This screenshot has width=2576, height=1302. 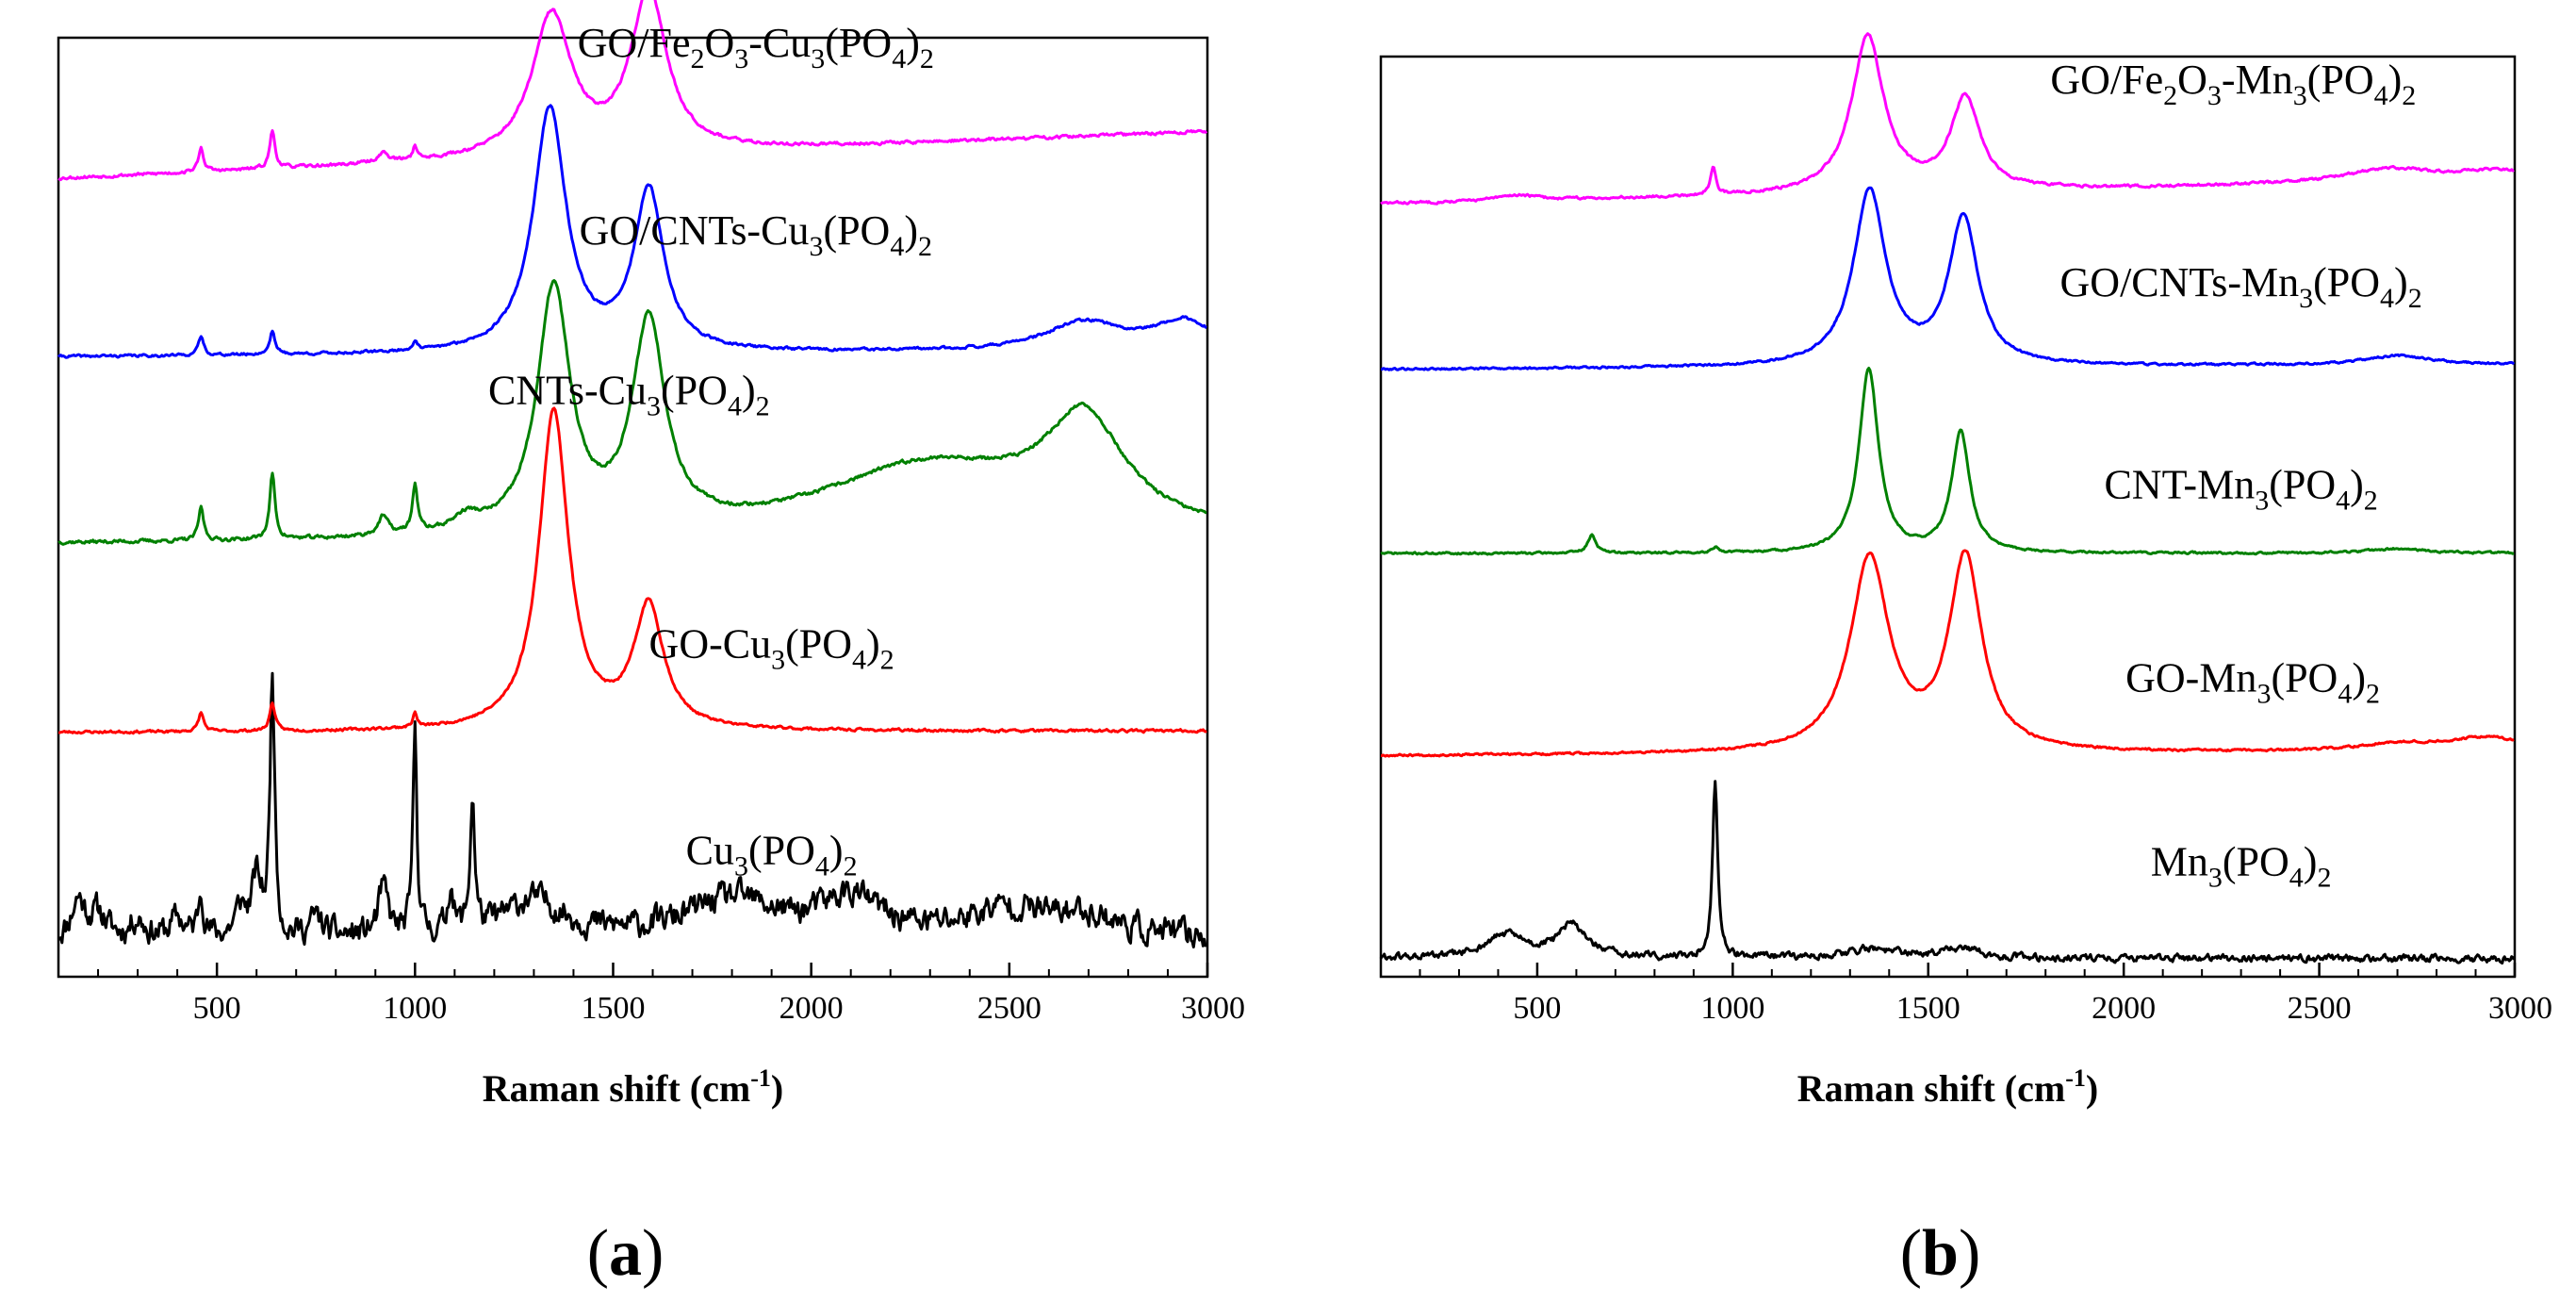 I want to click on series-label: Mn3(PO4)2, so click(x=2241, y=866).